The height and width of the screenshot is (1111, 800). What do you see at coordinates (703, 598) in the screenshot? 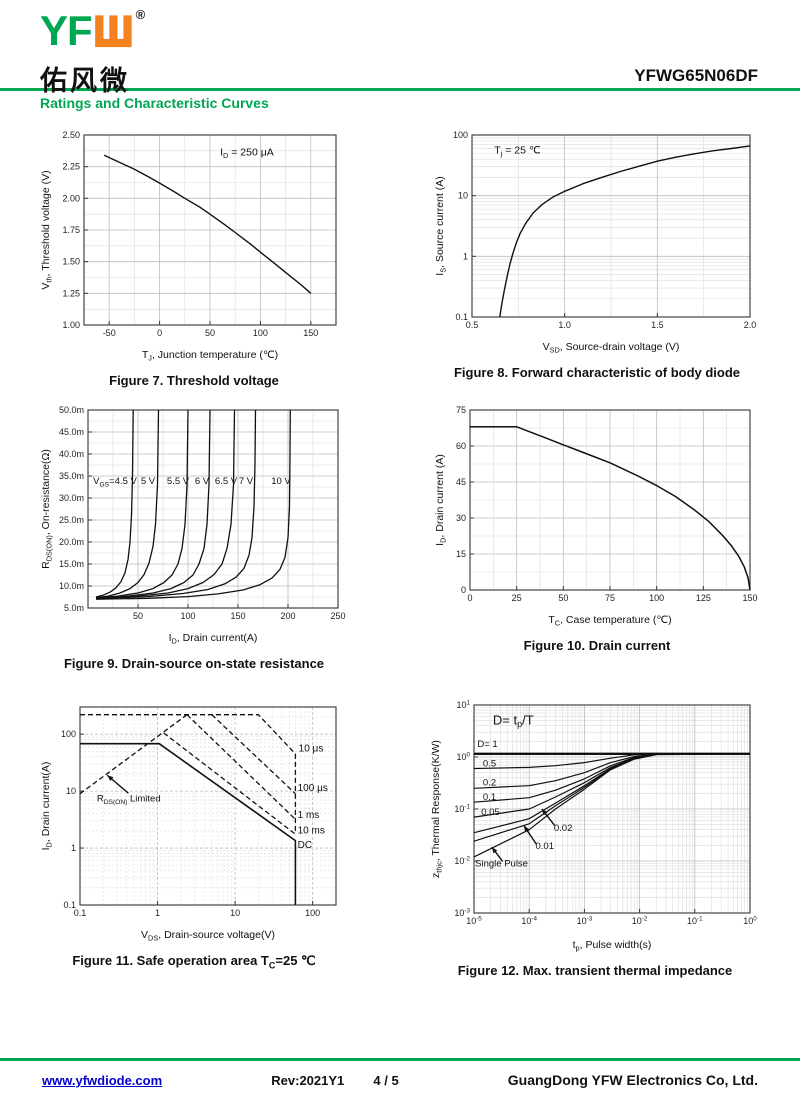
I see `svg-text: 125` at bounding box center [703, 598].